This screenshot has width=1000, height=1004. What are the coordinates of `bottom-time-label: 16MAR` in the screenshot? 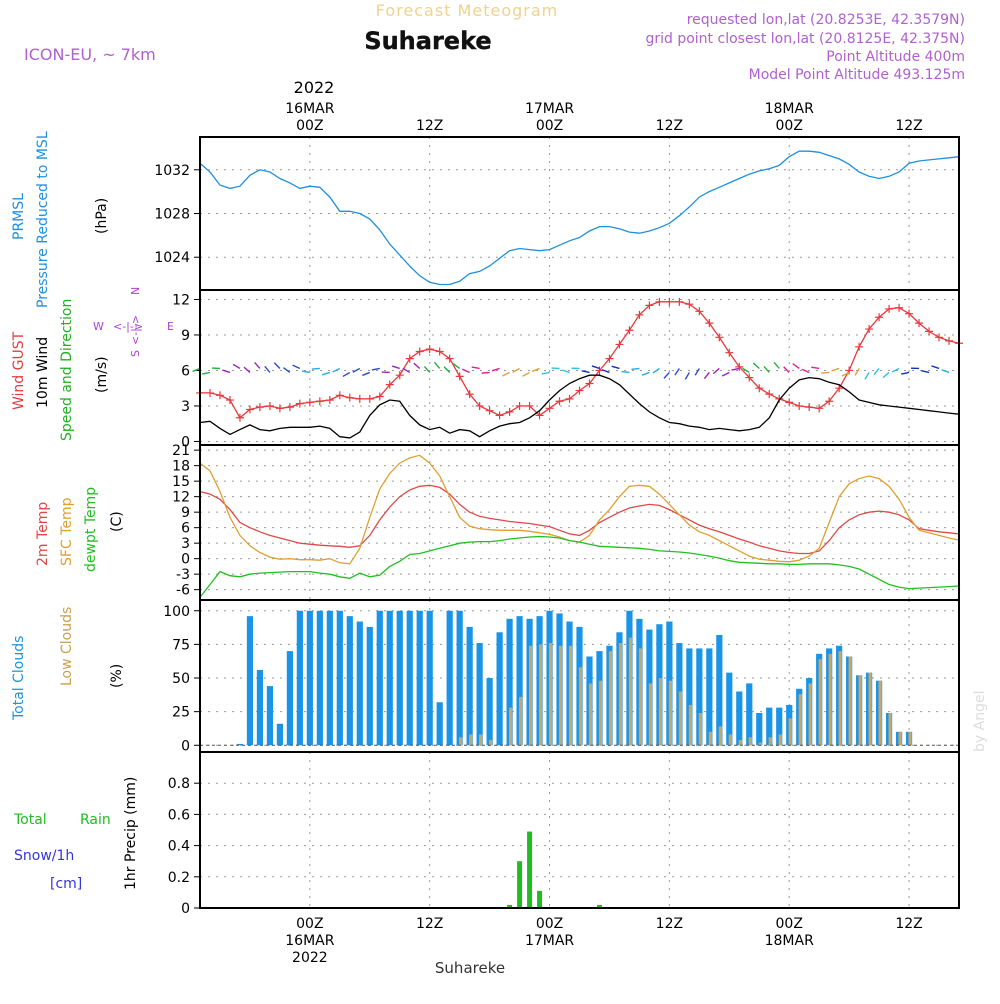 It's located at (309, 941).